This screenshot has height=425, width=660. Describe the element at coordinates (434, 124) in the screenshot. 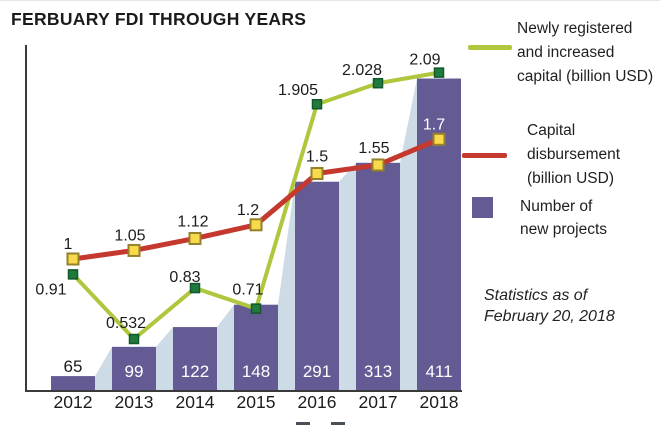

I see `red-value-label: 1.7` at that location.